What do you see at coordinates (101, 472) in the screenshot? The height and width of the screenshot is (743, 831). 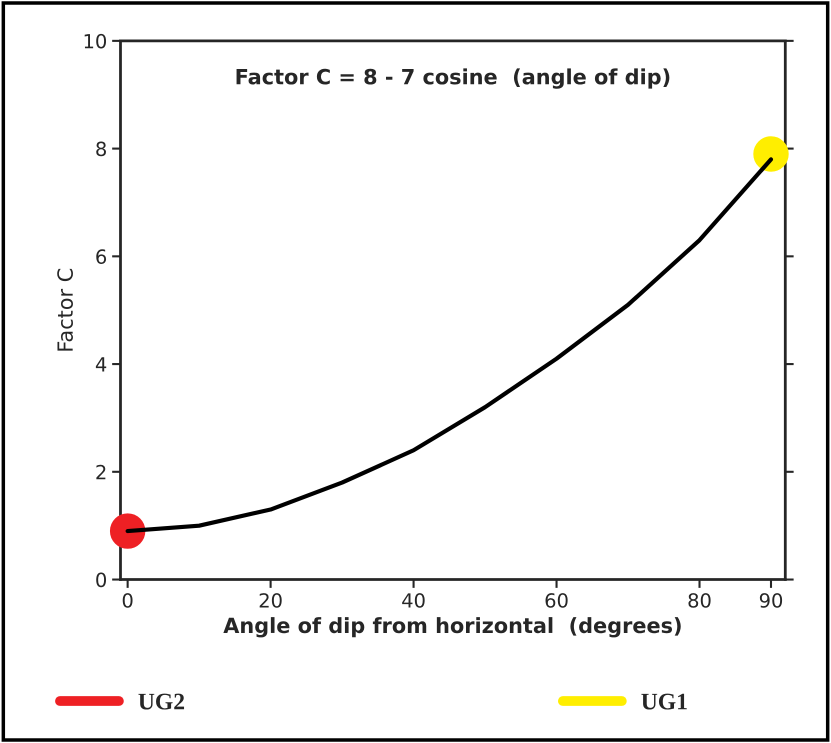 I see `y-tick-label: 2` at bounding box center [101, 472].